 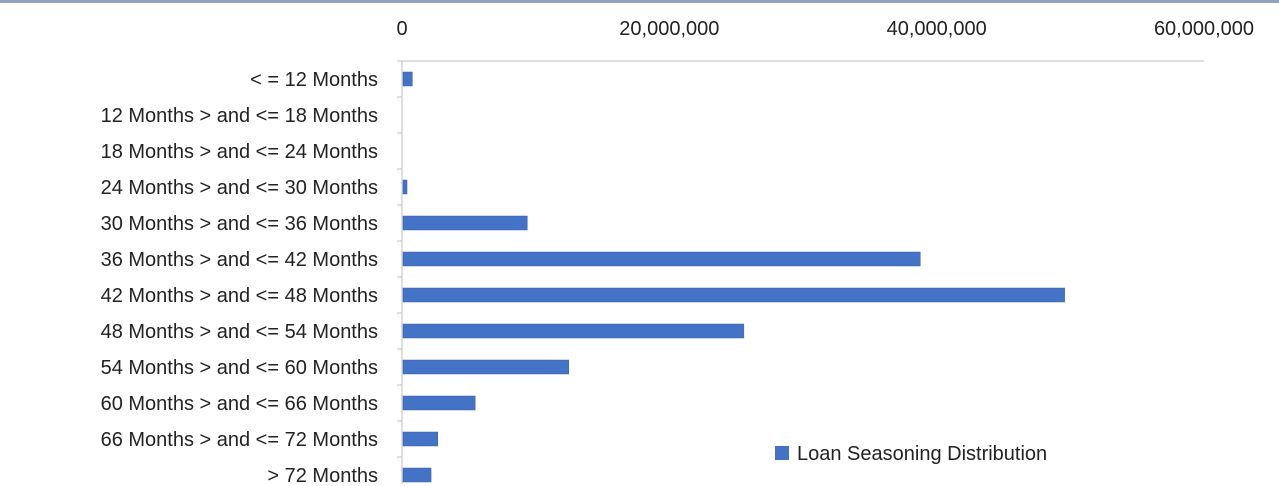 I want to click on category-label: 12 Months > and <= 18 Months, so click(x=239, y=116).